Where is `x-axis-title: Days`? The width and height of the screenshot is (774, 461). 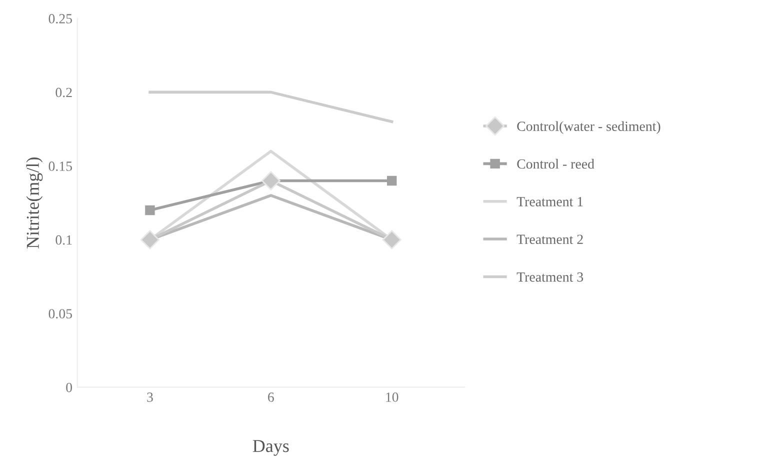 x-axis-title: Days is located at coordinates (270, 448).